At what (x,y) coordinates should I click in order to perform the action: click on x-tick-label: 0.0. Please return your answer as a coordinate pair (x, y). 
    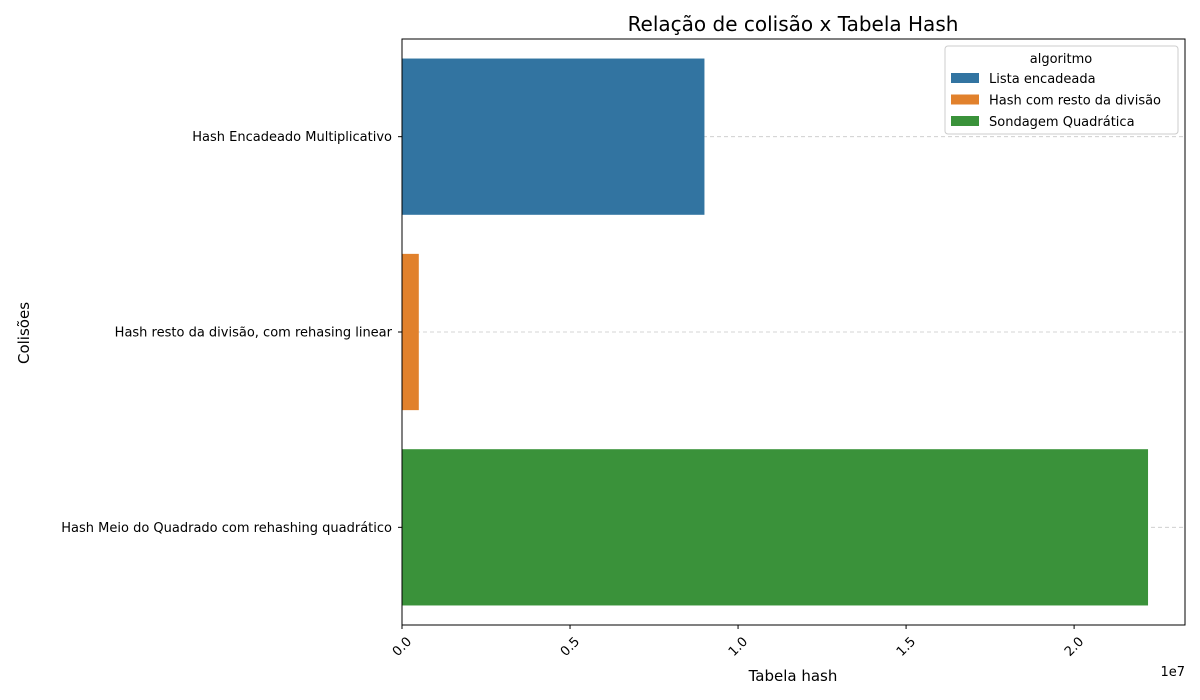
    Looking at the image, I should click on (402, 646).